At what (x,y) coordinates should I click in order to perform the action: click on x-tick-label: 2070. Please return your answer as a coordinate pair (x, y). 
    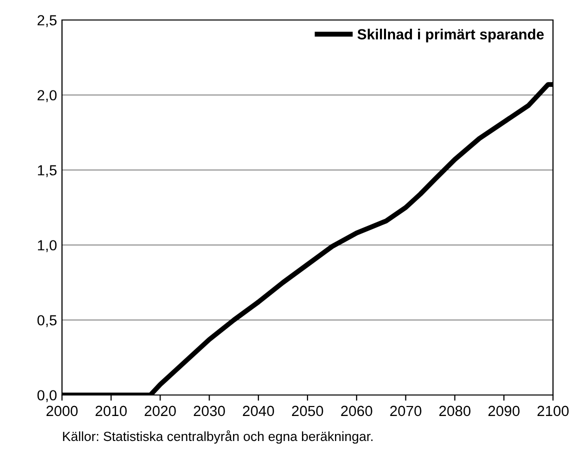
    Looking at the image, I should click on (406, 411).